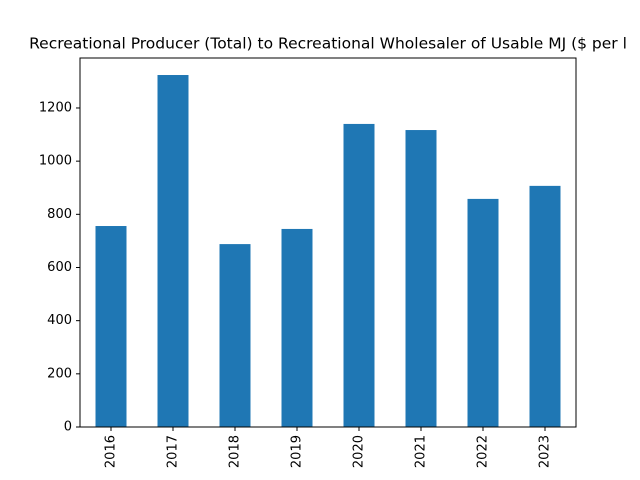 This screenshot has height=480, width=640. What do you see at coordinates (421, 451) in the screenshot?
I see `x-tick-label: 2021` at bounding box center [421, 451].